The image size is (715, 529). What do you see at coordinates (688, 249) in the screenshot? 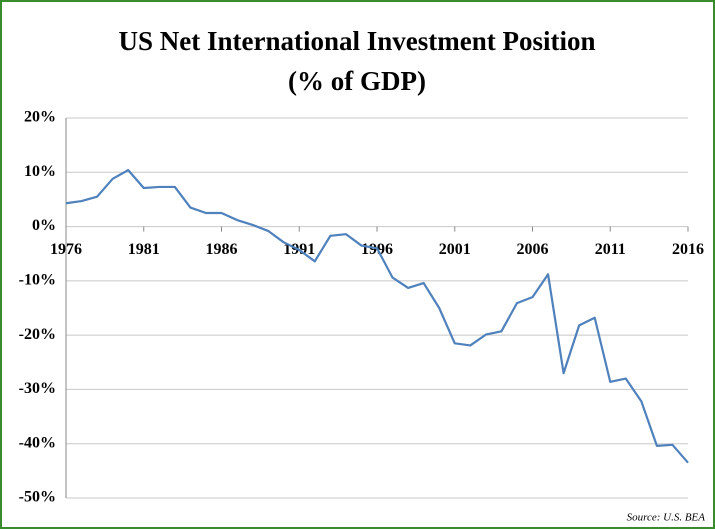
I see `x-tick-label: 2016` at bounding box center [688, 249].